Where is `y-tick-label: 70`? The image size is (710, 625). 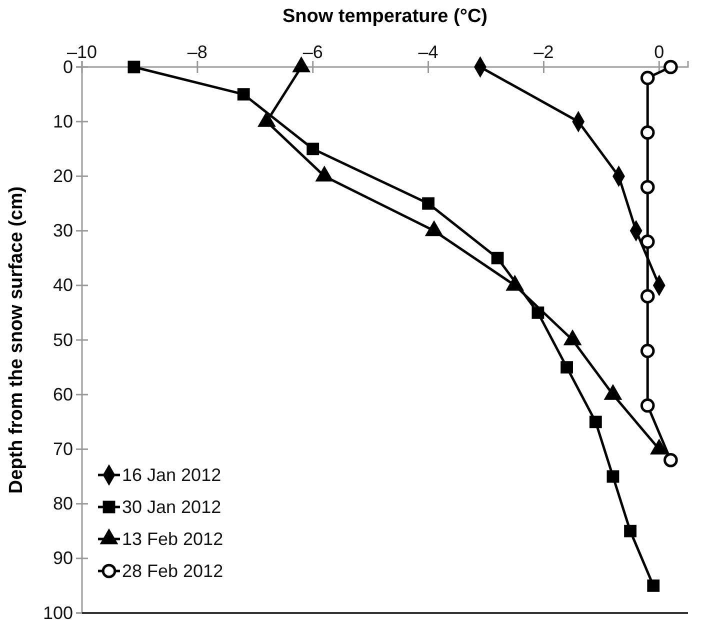 y-tick-label: 70 is located at coordinates (62, 448).